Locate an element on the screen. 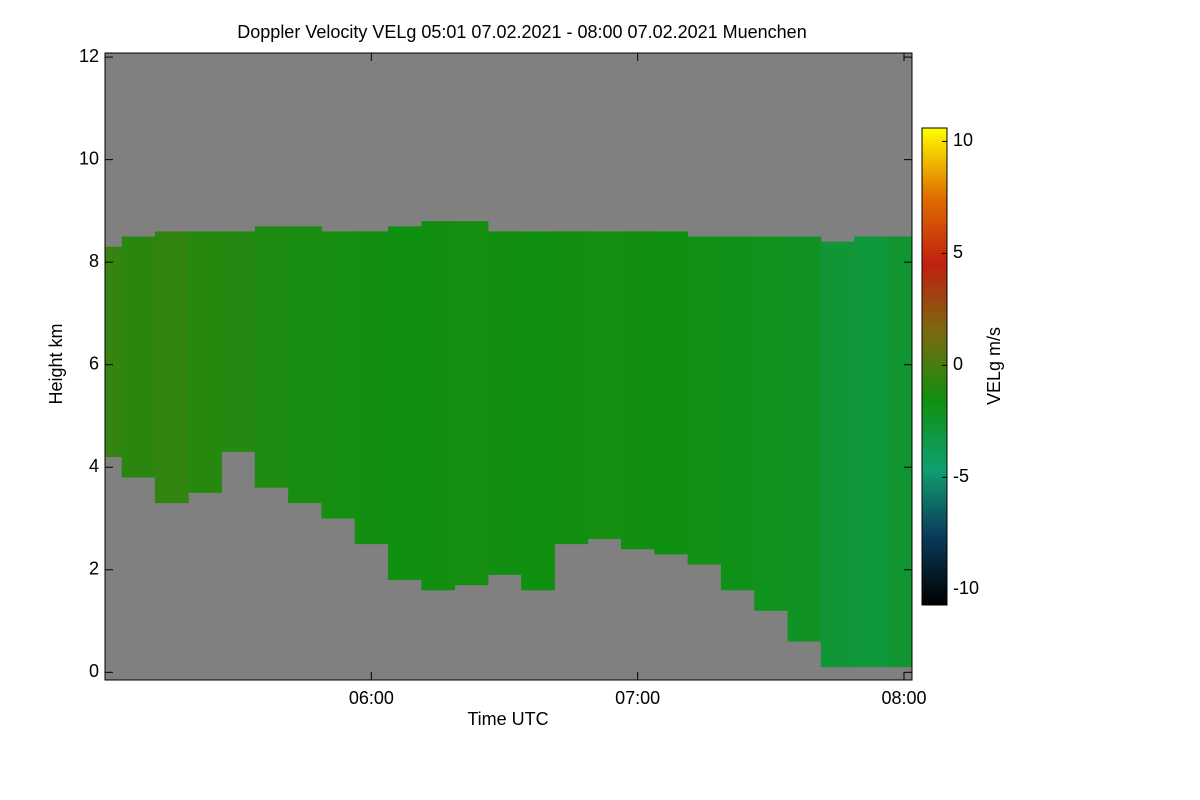 Image resolution: width=1200 pixels, height=800 pixels. colorbar is located at coordinates (934, 366).